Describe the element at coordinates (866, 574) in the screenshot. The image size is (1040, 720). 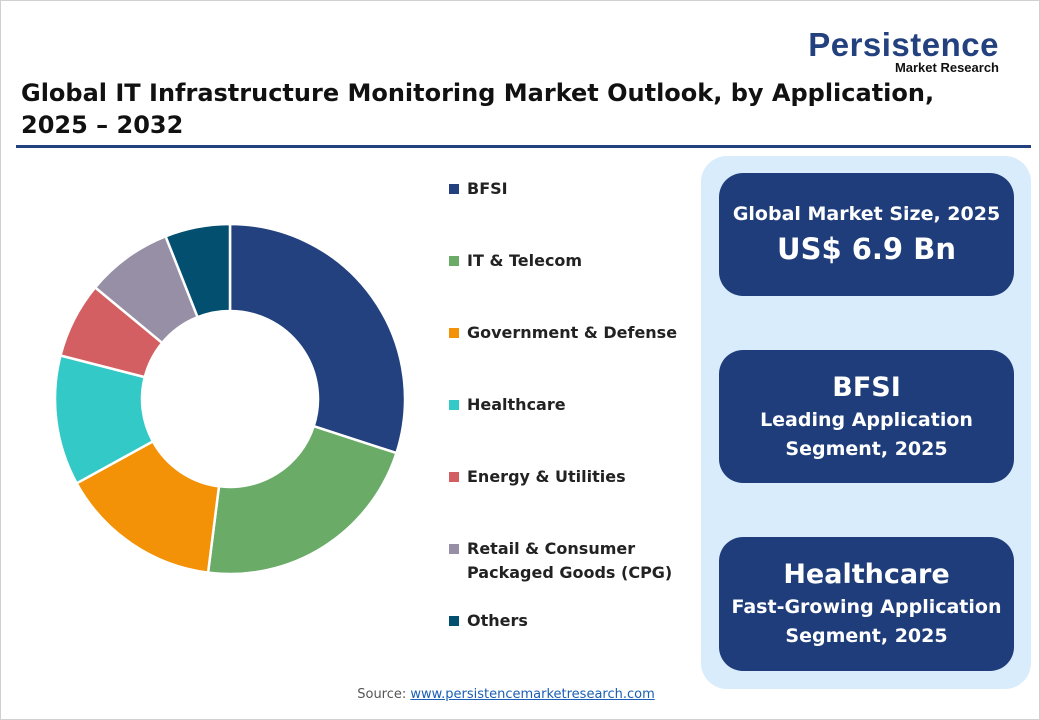
I see `fast-growing-name: Healthcare` at that location.